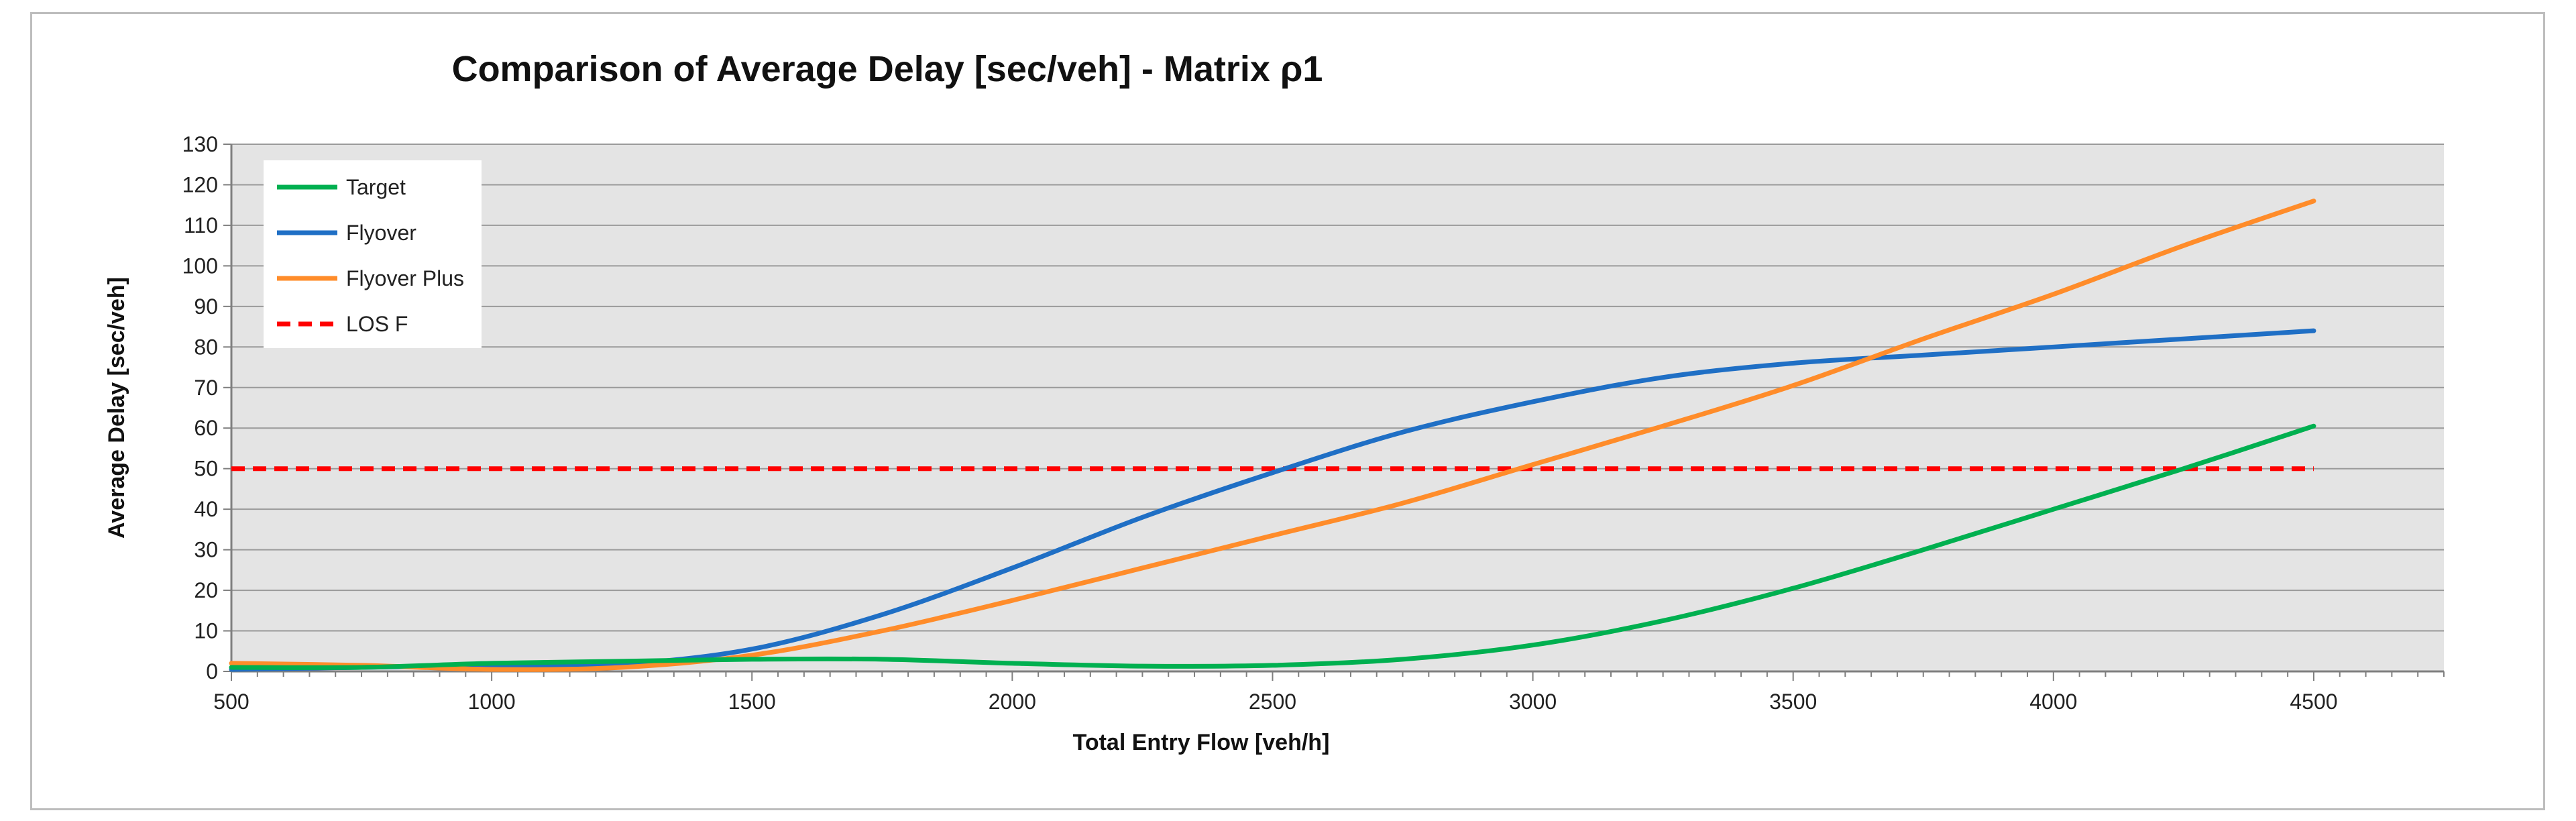  Describe the element at coordinates (201, 225) in the screenshot. I see `y-tick-label: 110` at that location.